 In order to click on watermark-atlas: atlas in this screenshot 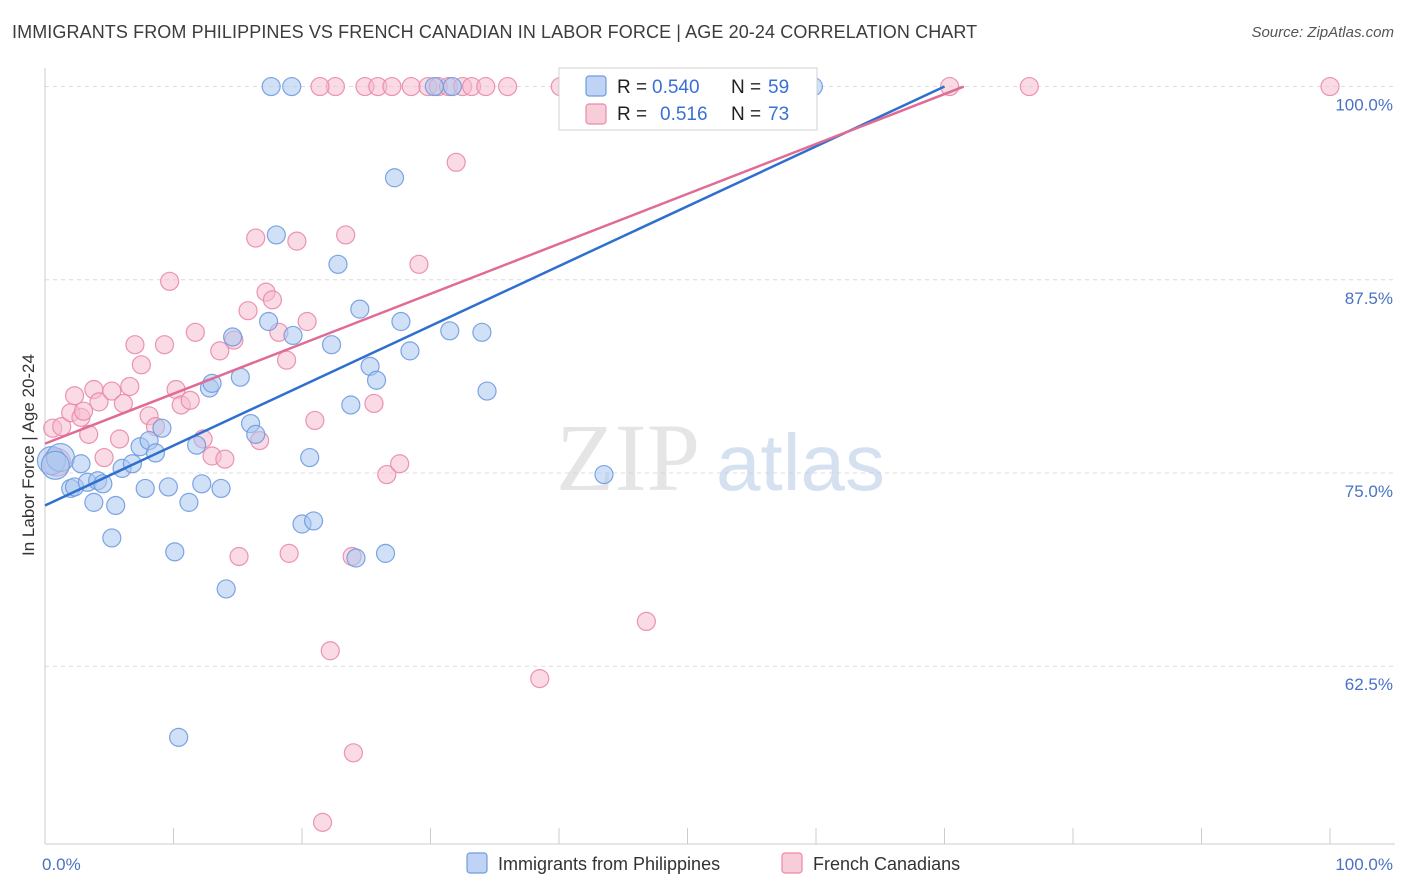, I will do `click(800, 462)`.